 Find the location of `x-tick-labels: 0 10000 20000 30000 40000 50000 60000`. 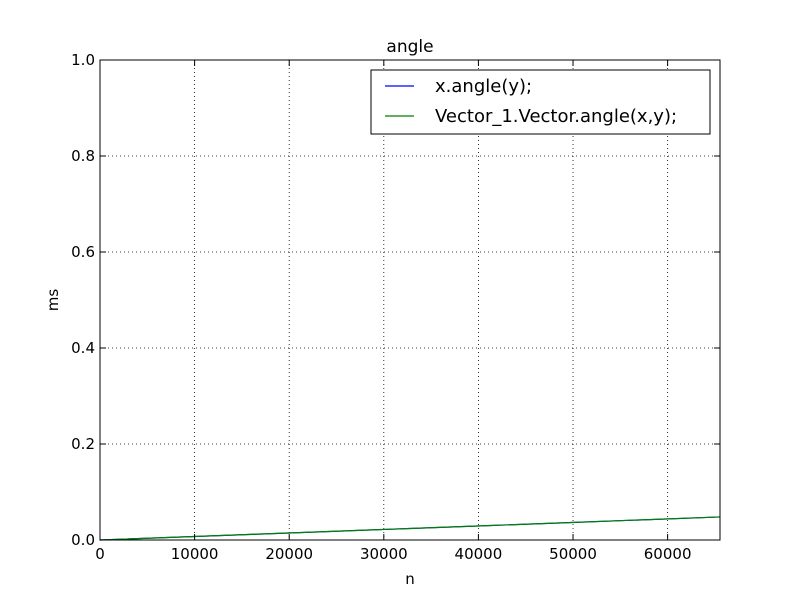

x-tick-labels: 0 10000 20000 30000 40000 50000 60000 is located at coordinates (393, 554).